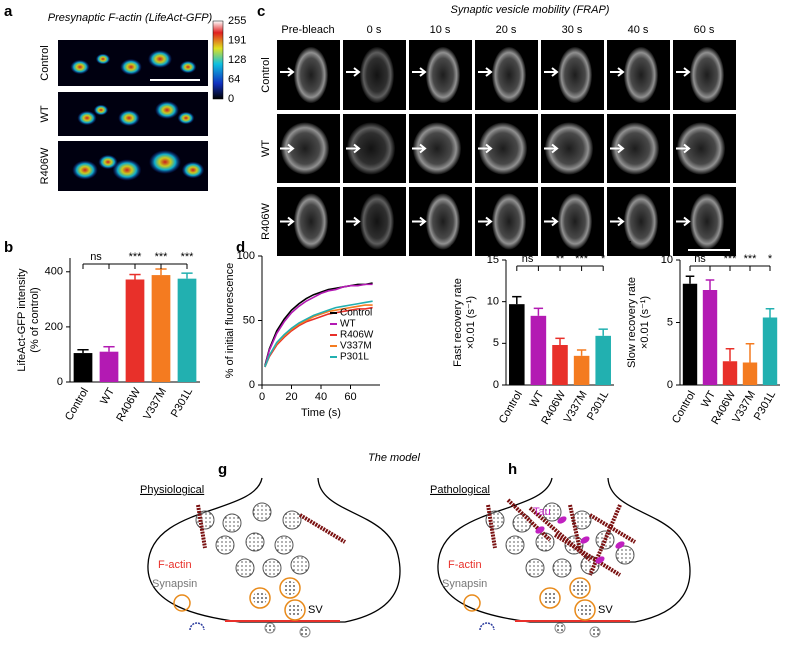 The image size is (788, 653). Describe the element at coordinates (440, 30) in the screenshot. I see `column-label: 10 s` at that location.